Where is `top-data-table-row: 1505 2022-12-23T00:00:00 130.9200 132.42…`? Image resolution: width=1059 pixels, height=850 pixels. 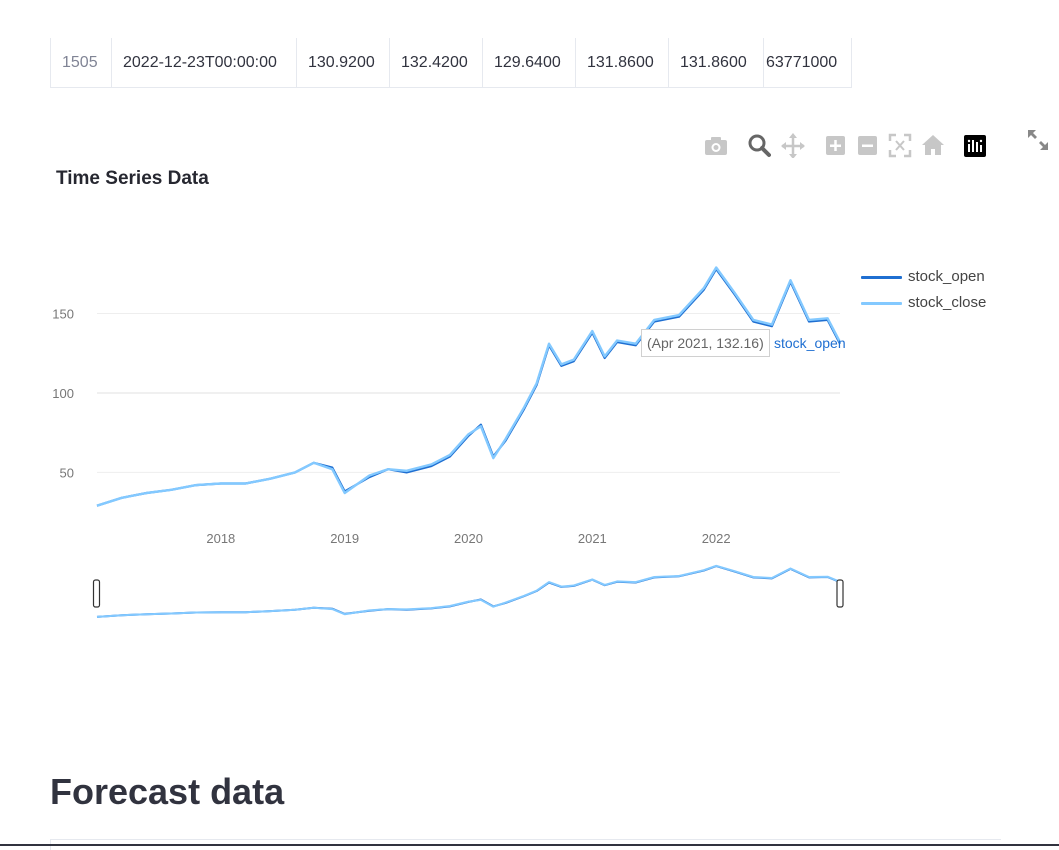 top-data-table-row: 1505 2022-12-23T00:00:00 130.9200 132.42… is located at coordinates (451, 63).